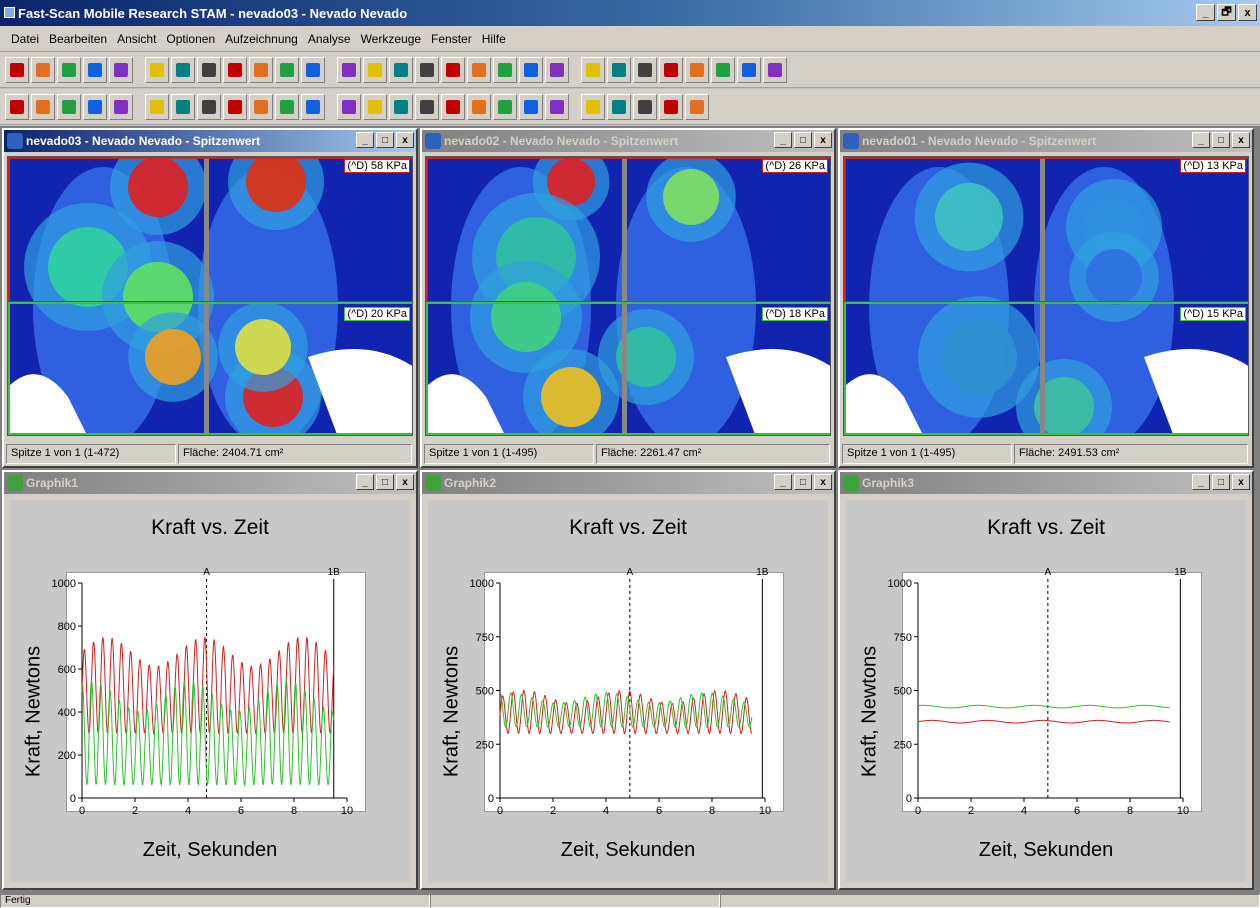 The height and width of the screenshot is (908, 1260). Describe the element at coordinates (287, 106) in the screenshot. I see `star-button` at that location.